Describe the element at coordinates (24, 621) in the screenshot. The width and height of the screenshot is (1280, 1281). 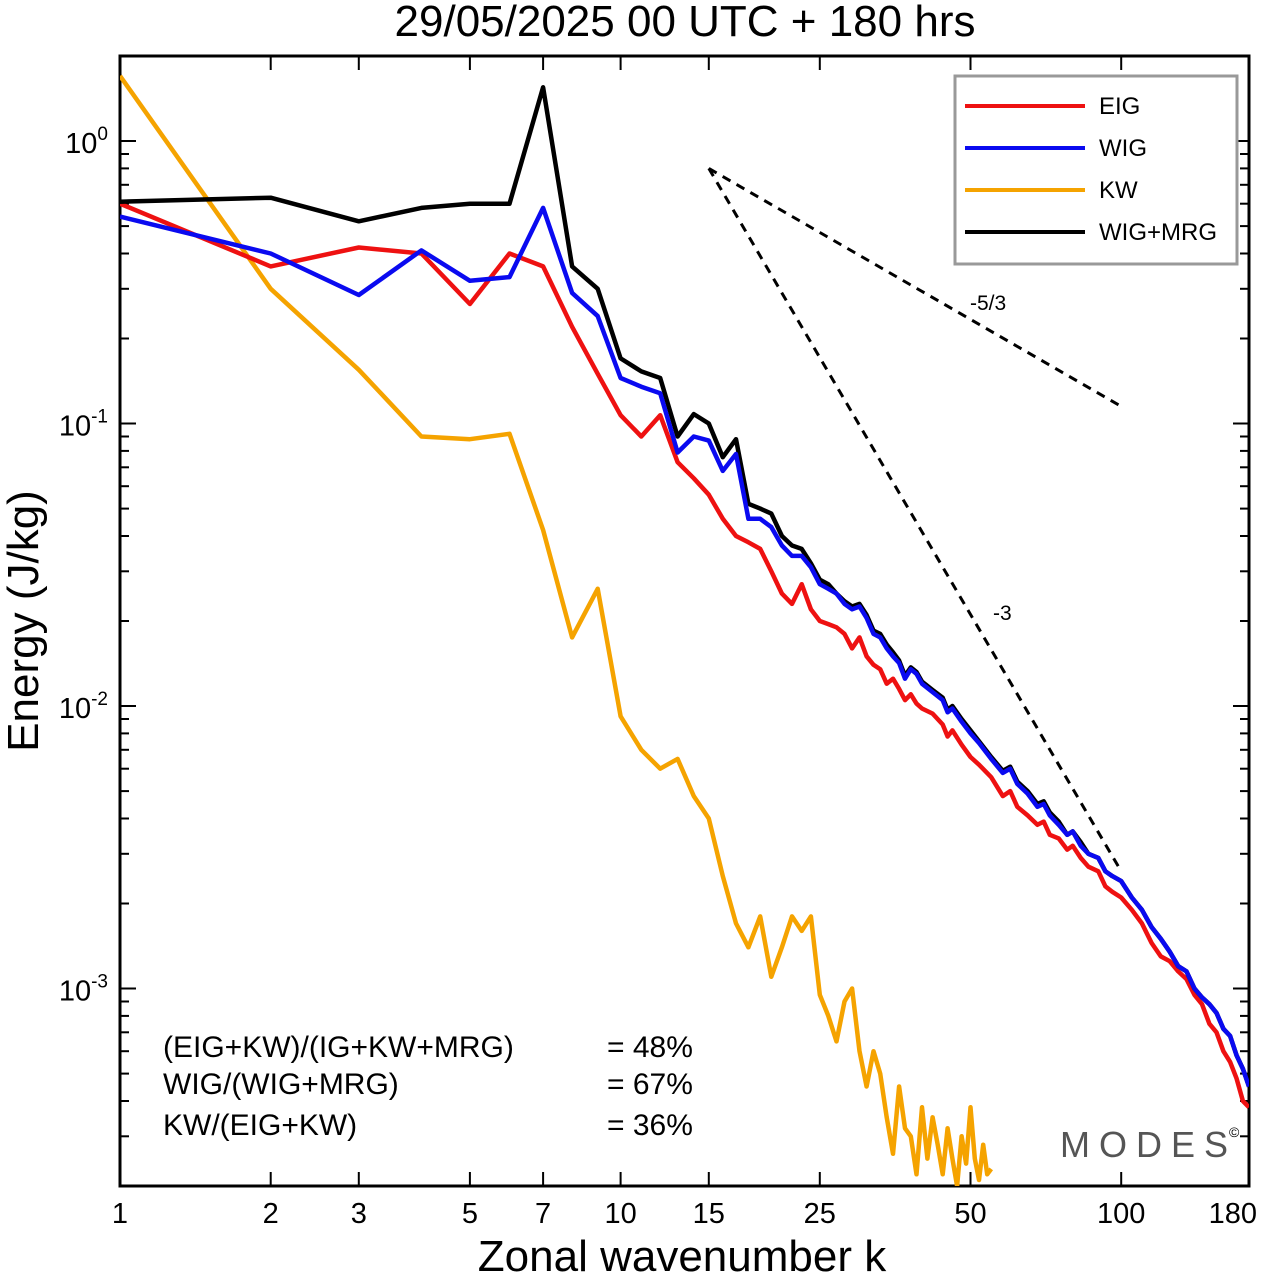
I see `y-axis-label: Energy (J/kg)` at that location.